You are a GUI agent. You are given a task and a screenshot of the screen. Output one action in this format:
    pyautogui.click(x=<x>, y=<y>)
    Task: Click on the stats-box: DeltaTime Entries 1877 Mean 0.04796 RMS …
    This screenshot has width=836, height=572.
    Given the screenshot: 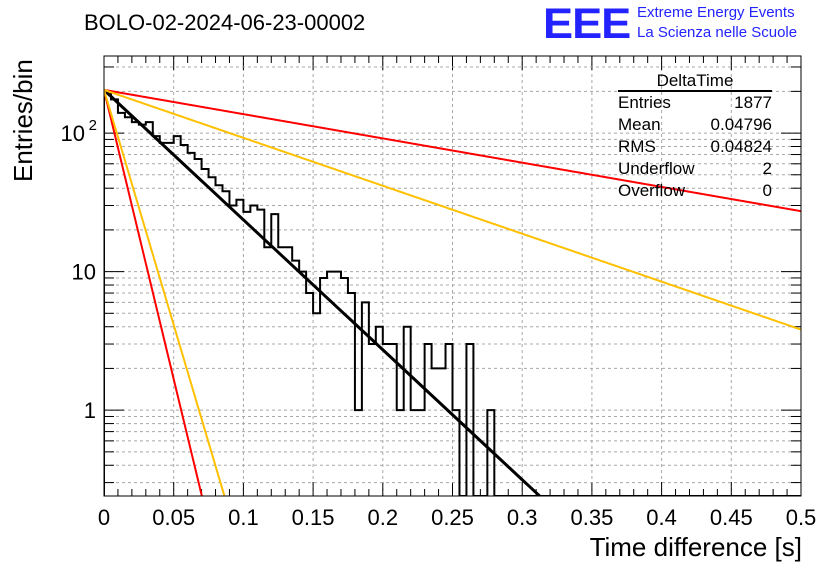 What is the action you would take?
    pyautogui.click(x=695, y=137)
    